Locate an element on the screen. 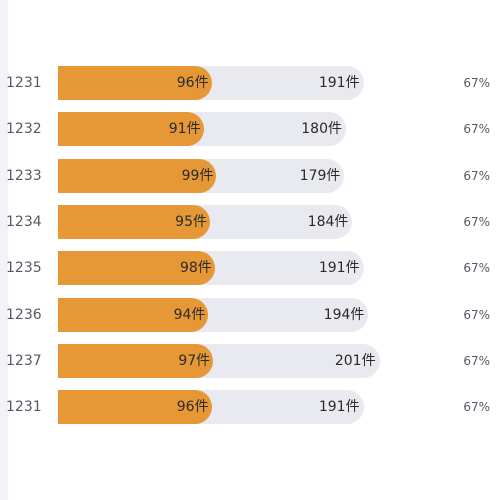 The width and height of the screenshot is (500, 500). total-value-label: 194件 is located at coordinates (344, 314).